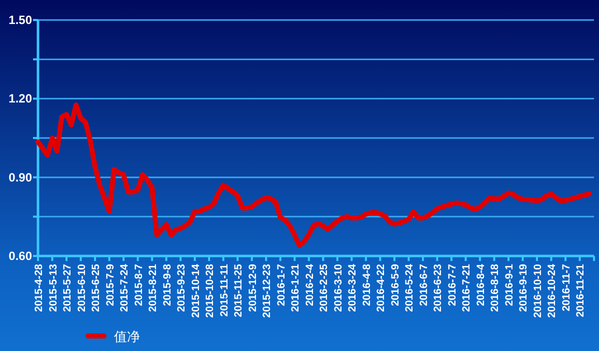 The height and width of the screenshot is (351, 599). Describe the element at coordinates (96, 288) in the screenshot. I see `x-tick-label: 2015-6-25` at that location.